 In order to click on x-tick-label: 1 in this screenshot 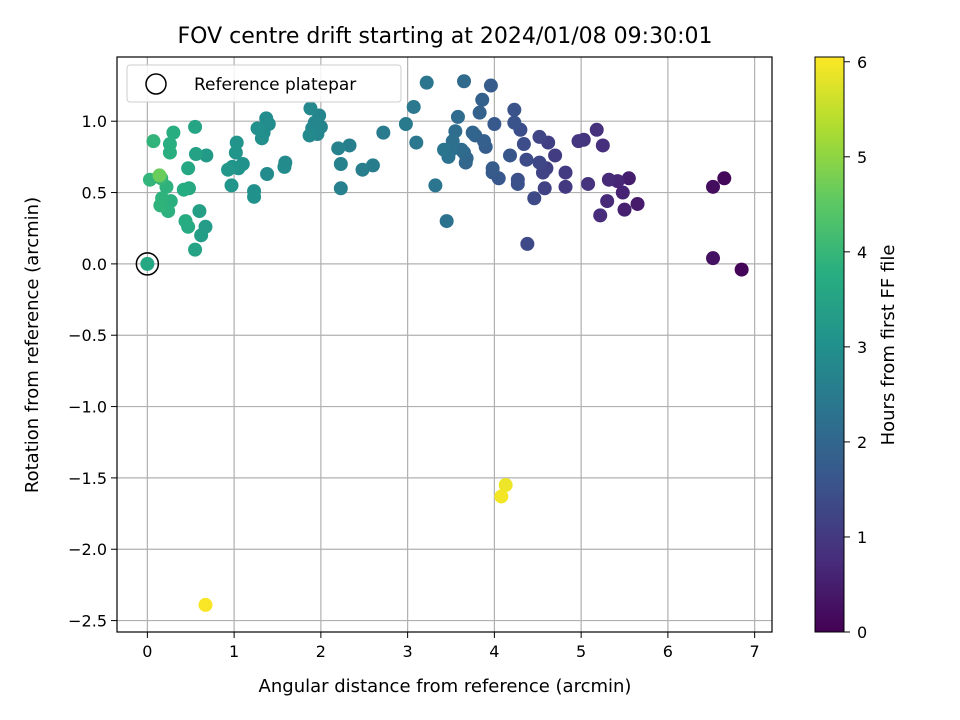, I will do `click(234, 651)`.